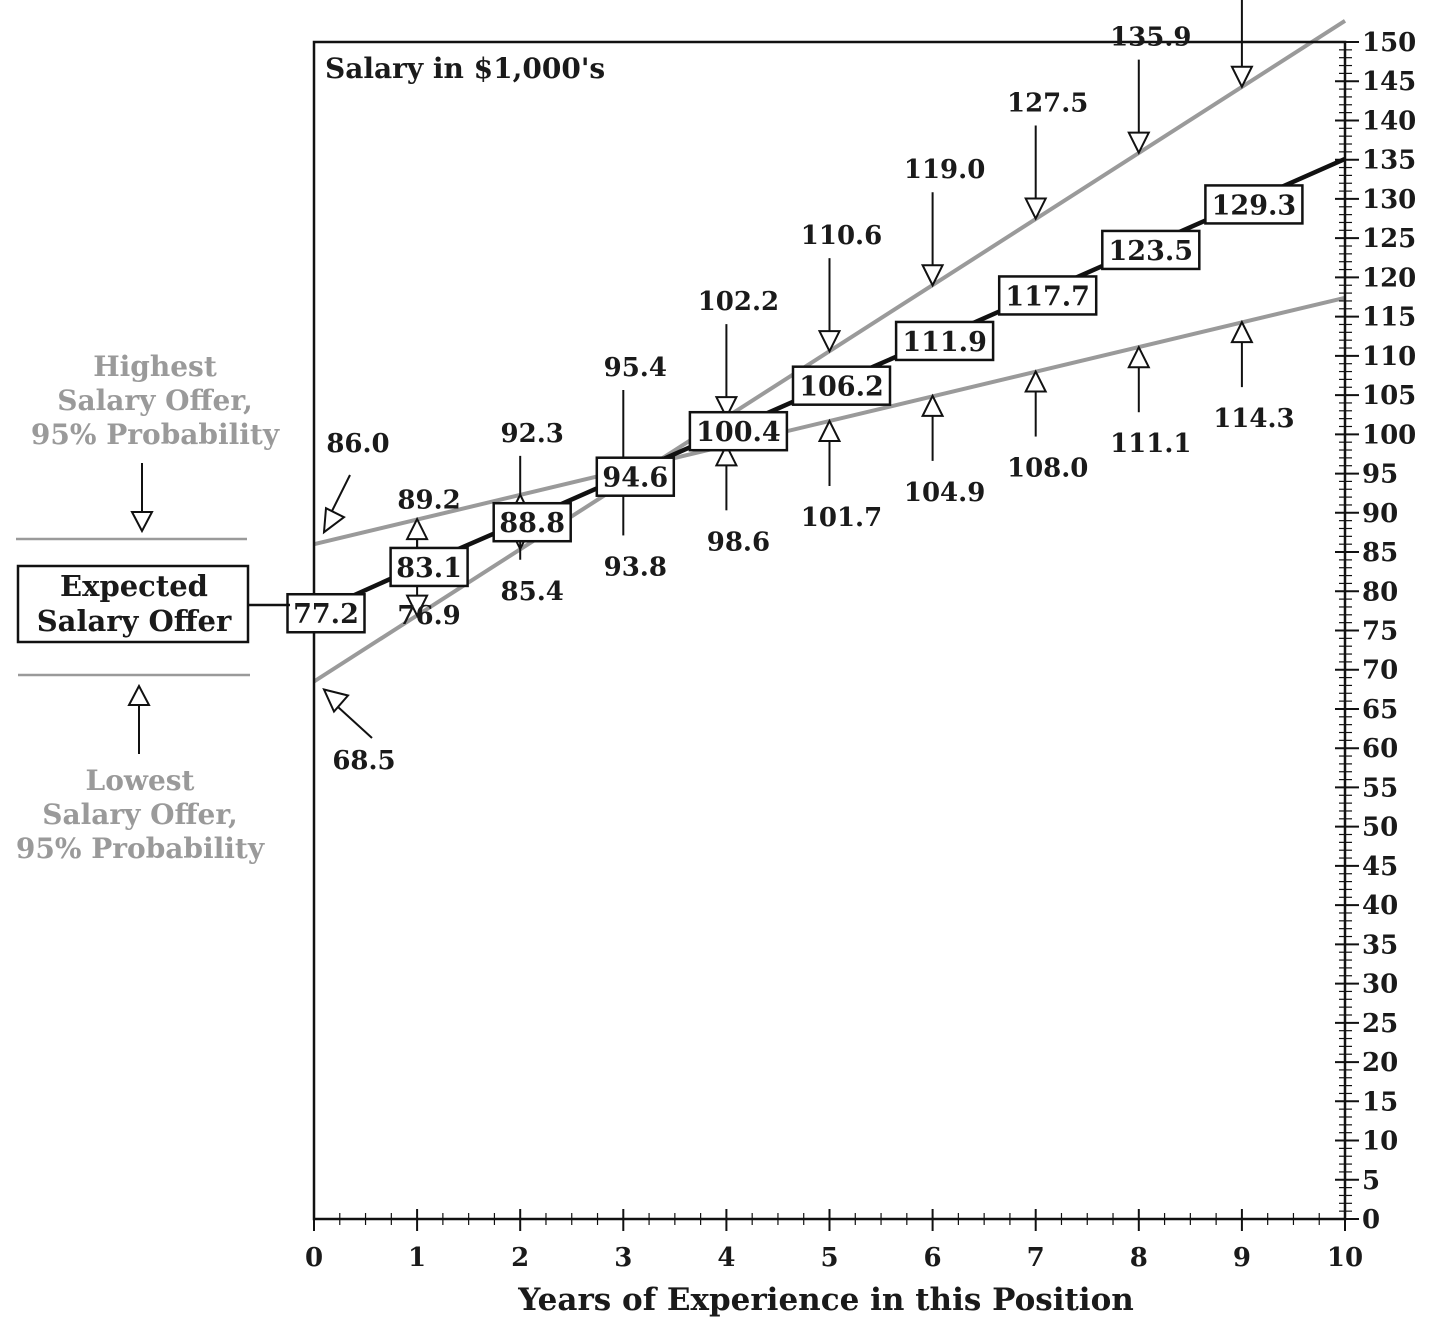 The image size is (1438, 1319). What do you see at coordinates (1389, 396) in the screenshot?
I see `y-tick-label: 105` at bounding box center [1389, 396].